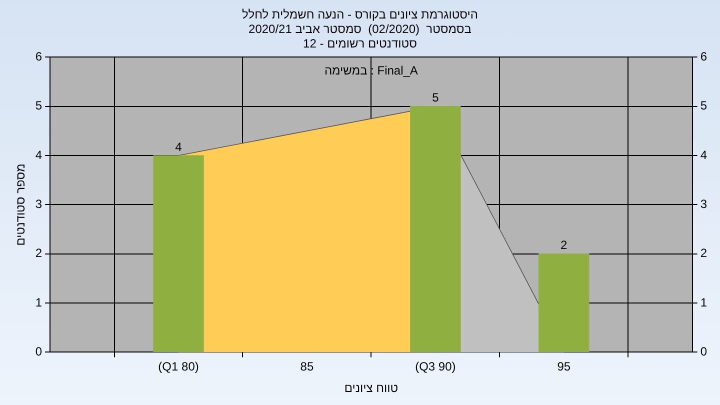 Image resolution: width=720 pixels, height=405 pixels. Describe the element at coordinates (704, 155) in the screenshot. I see `y2-tick-label: 4` at that location.